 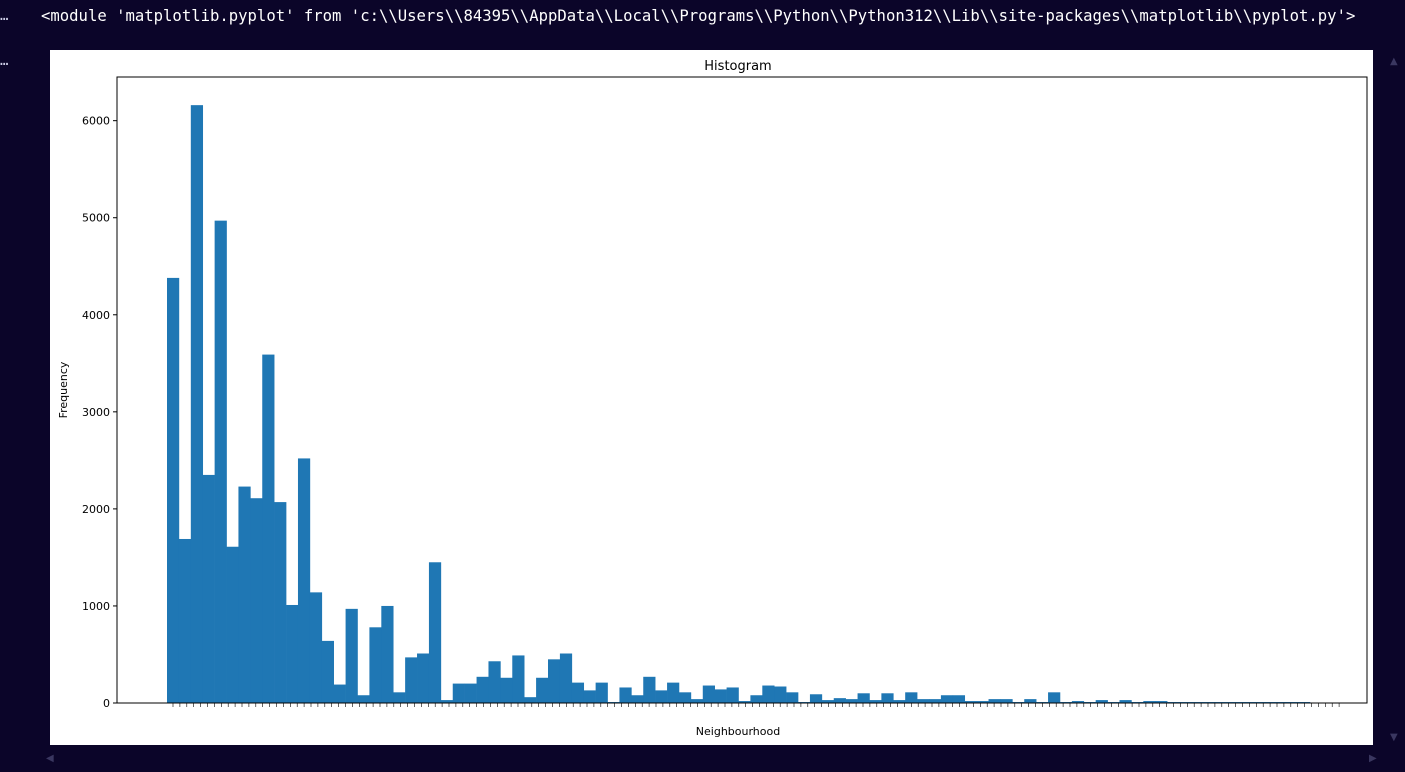 What do you see at coordinates (738, 731) in the screenshot?
I see `x-axis-label: Neighbourhood` at bounding box center [738, 731].